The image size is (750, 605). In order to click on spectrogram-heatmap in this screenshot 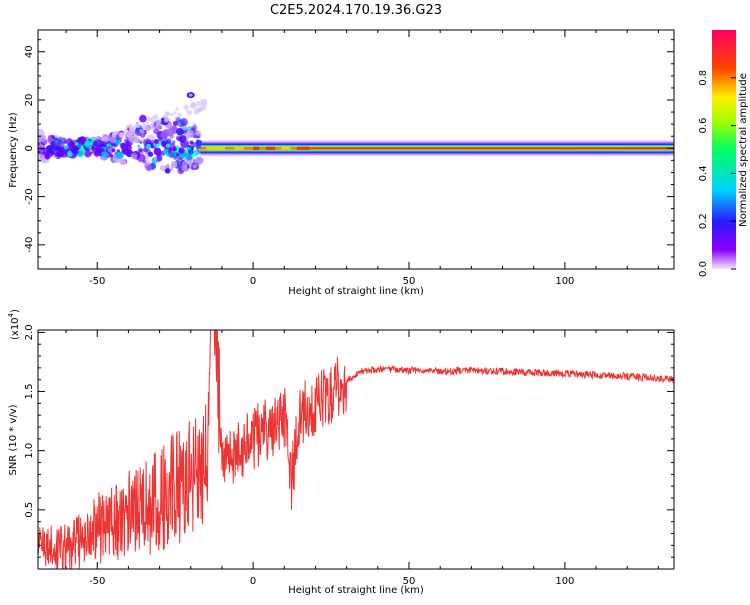, I will do `click(356, 133)`.